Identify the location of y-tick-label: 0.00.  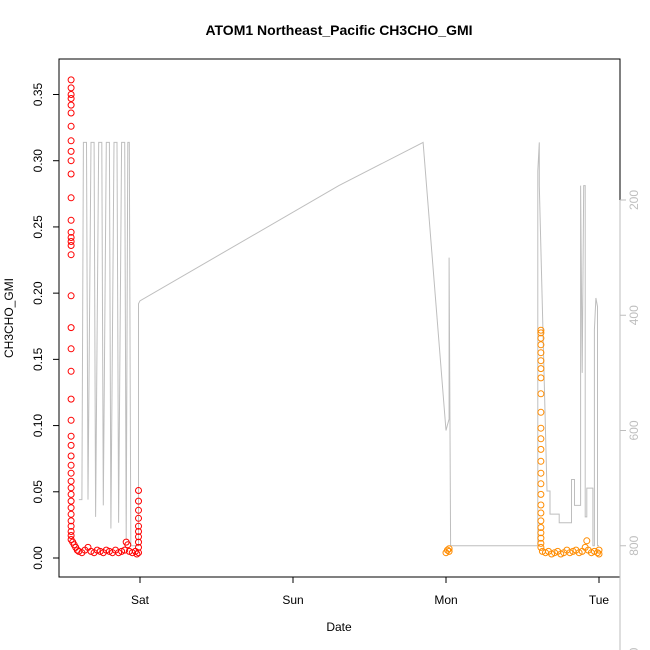
(38, 558).